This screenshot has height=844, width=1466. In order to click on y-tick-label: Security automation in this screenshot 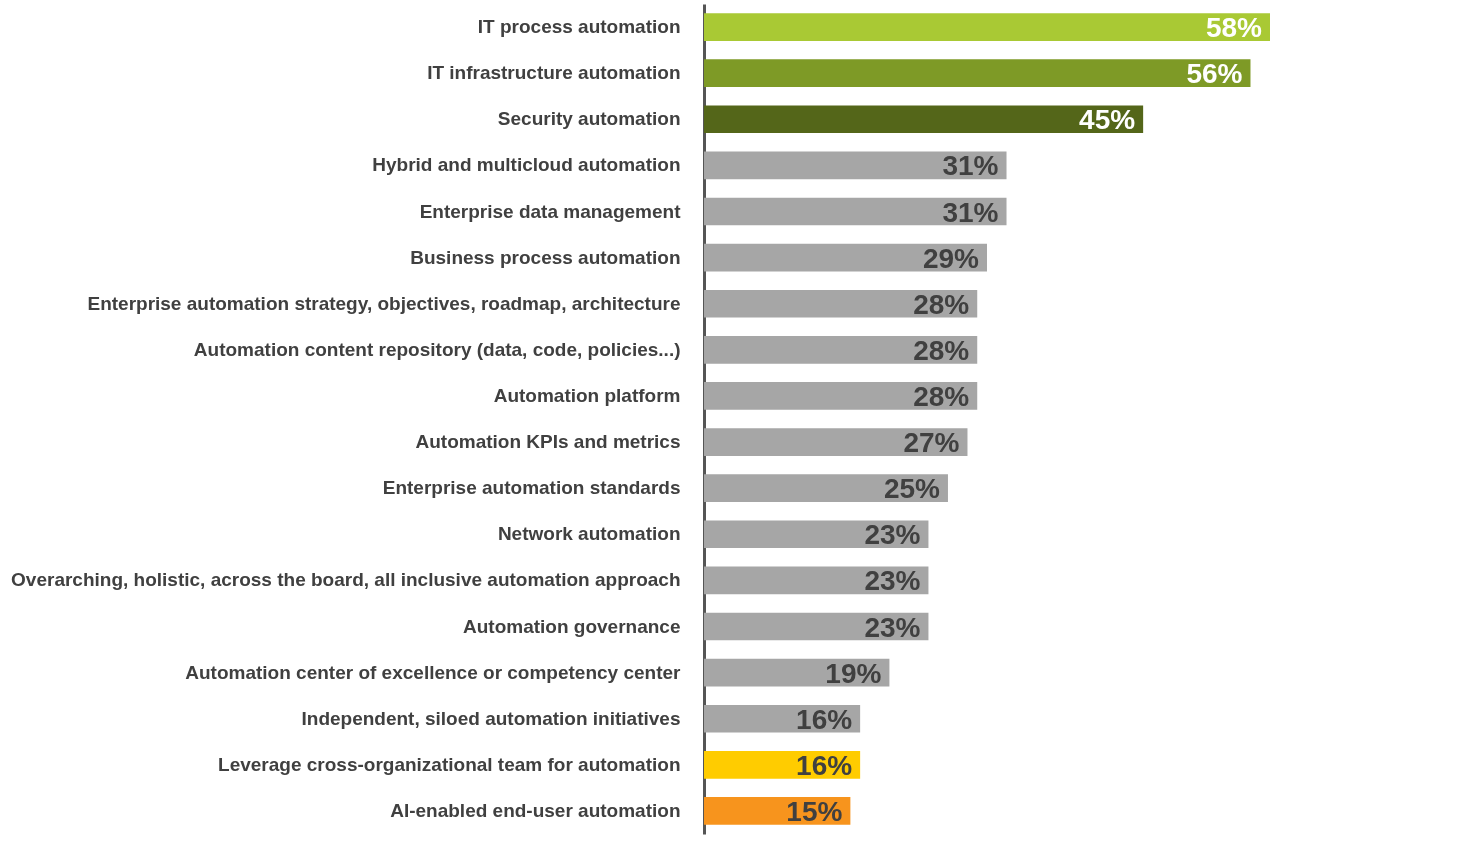, I will do `click(589, 119)`.